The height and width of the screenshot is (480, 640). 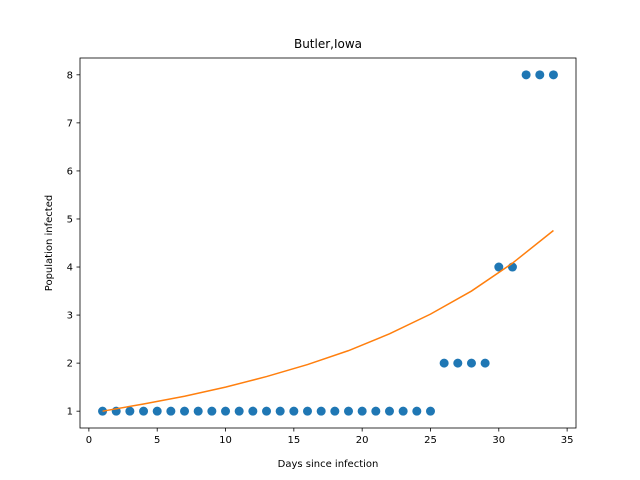 I want to click on chart-title: Butler,Iowa, so click(x=328, y=44).